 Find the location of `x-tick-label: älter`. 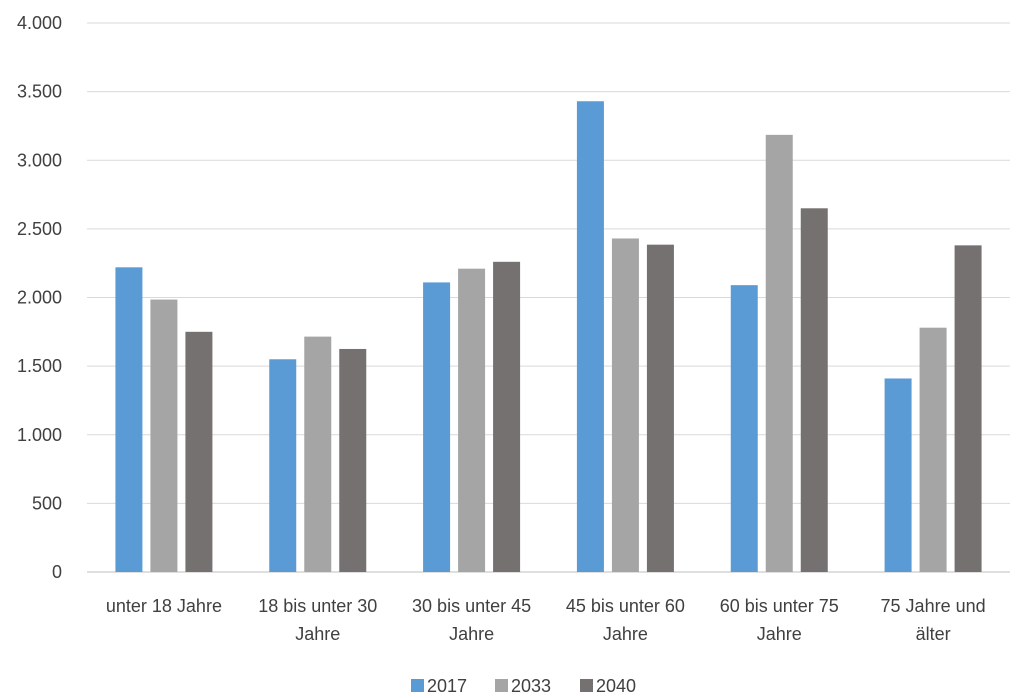

x-tick-label: älter is located at coordinates (933, 634).